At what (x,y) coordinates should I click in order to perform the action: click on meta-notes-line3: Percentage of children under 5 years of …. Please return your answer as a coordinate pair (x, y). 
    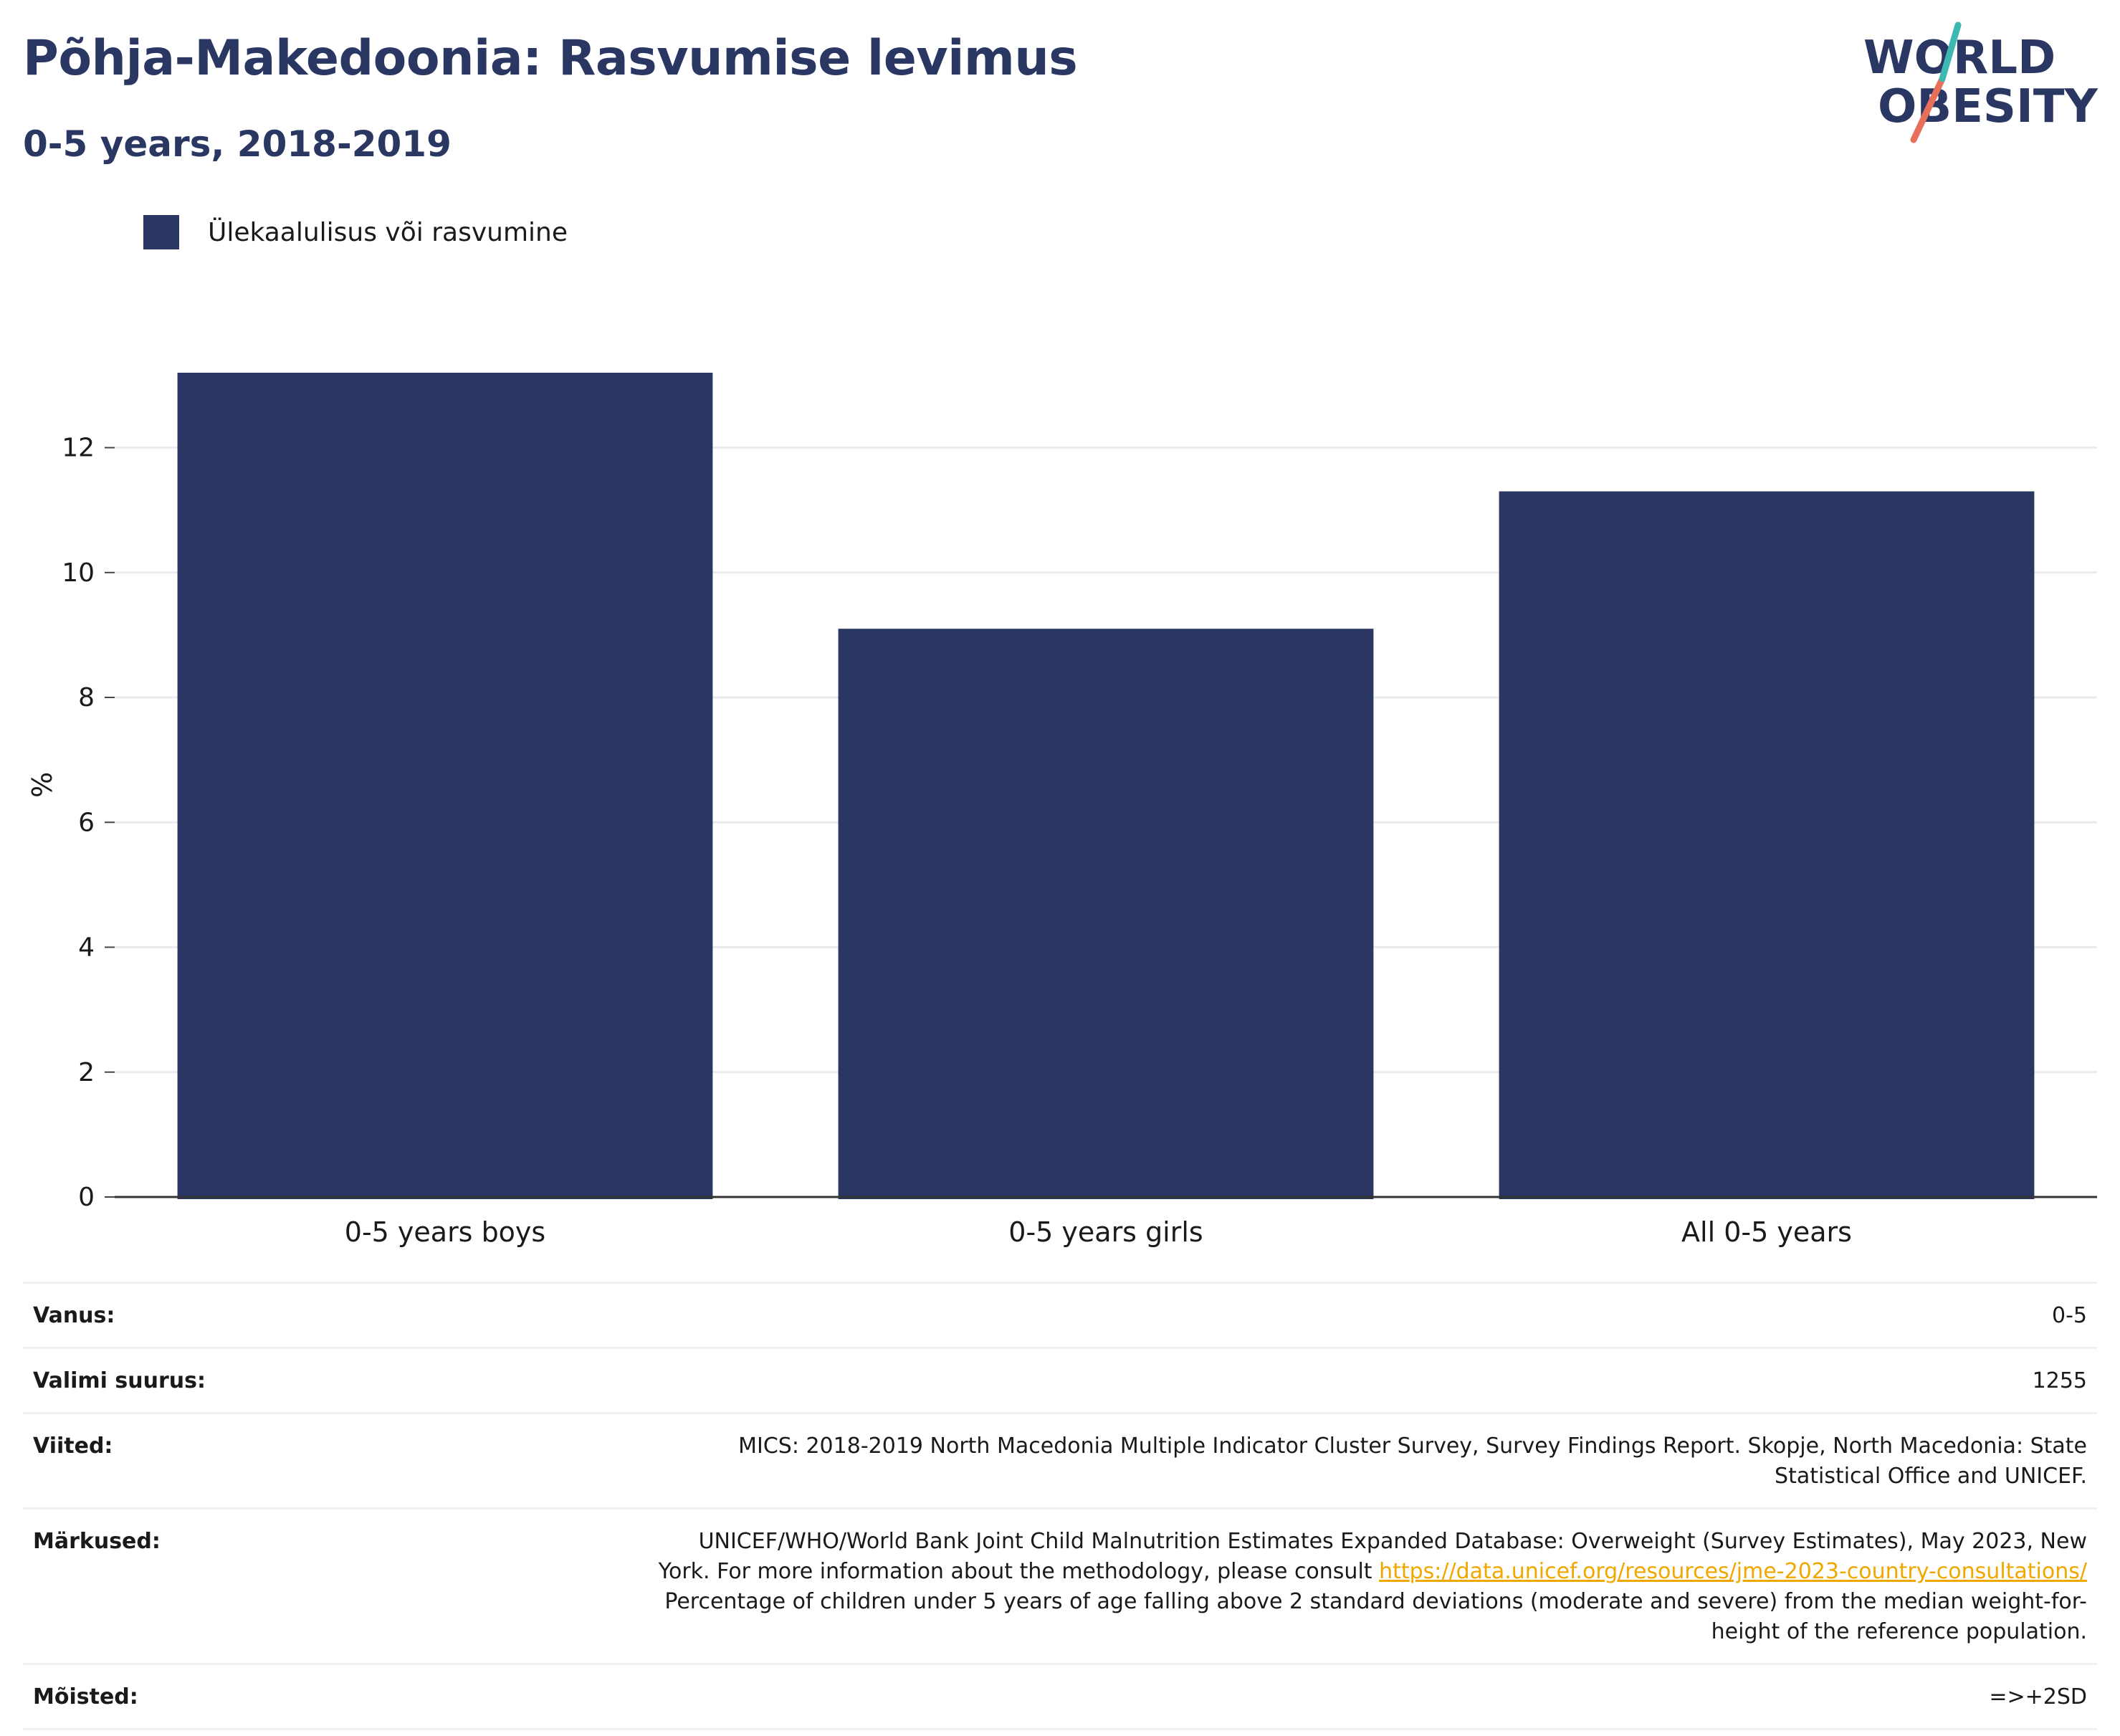
    Looking at the image, I should click on (1375, 1602).